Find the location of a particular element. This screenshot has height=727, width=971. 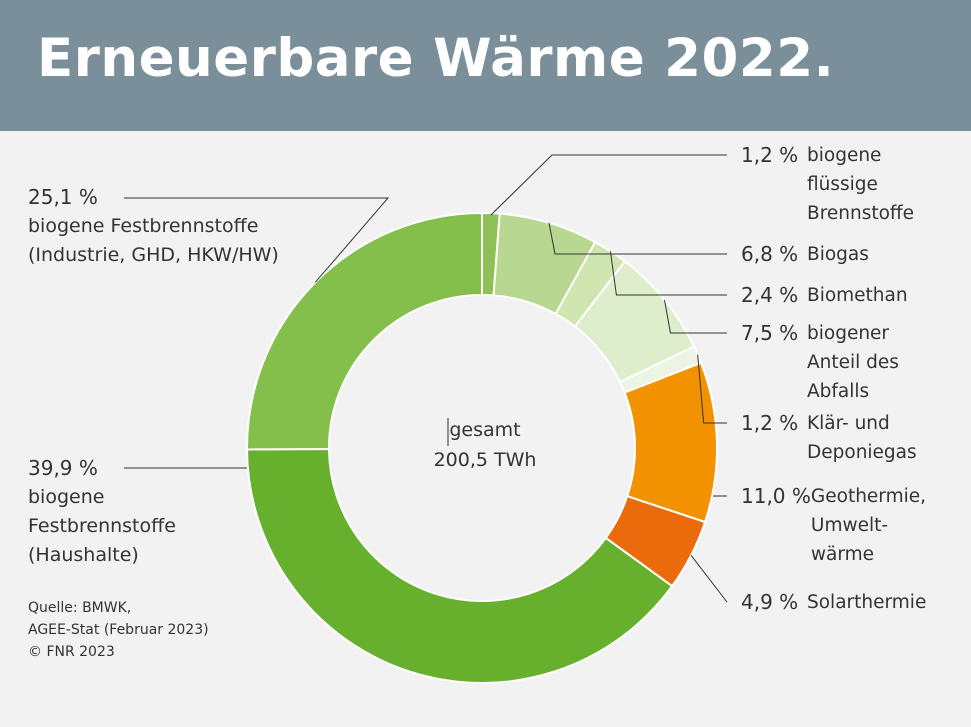

slice-name-line: flüssige is located at coordinates (842, 184).